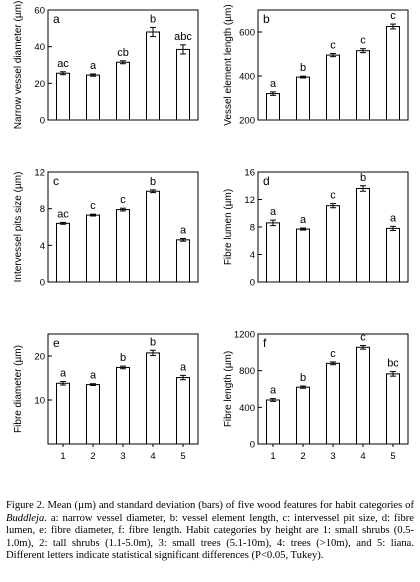 This screenshot has height=582, width=420. What do you see at coordinates (249, 173) in the screenshot?
I see `y-tick-label: 16` at bounding box center [249, 173].